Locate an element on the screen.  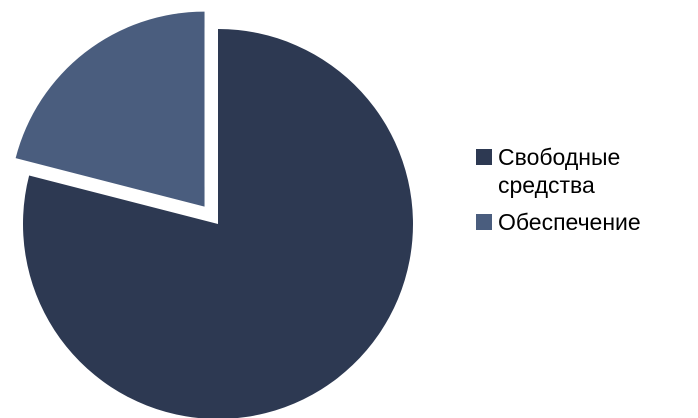
legend-label-collateral: Обеспечение is located at coordinates (569, 222).